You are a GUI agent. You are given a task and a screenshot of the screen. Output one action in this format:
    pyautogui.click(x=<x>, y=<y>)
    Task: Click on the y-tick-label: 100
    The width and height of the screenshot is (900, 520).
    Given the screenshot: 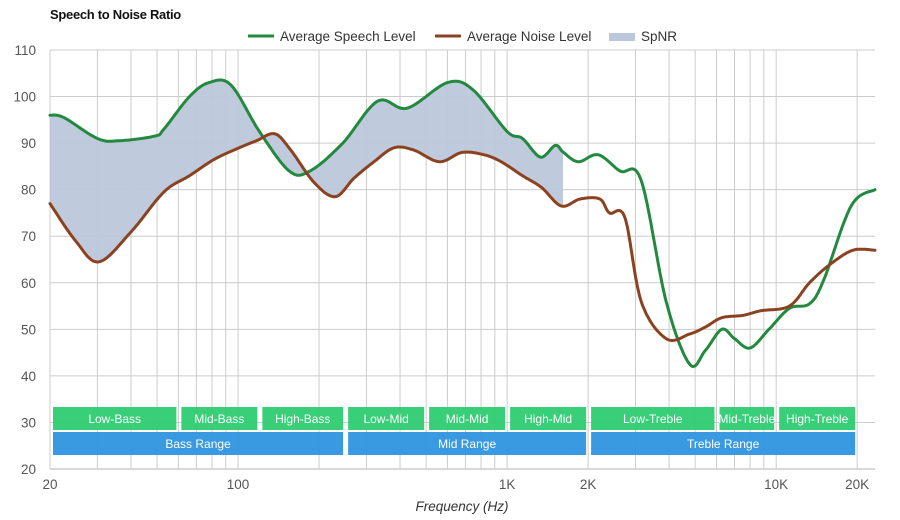 What is the action you would take?
    pyautogui.click(x=24, y=97)
    